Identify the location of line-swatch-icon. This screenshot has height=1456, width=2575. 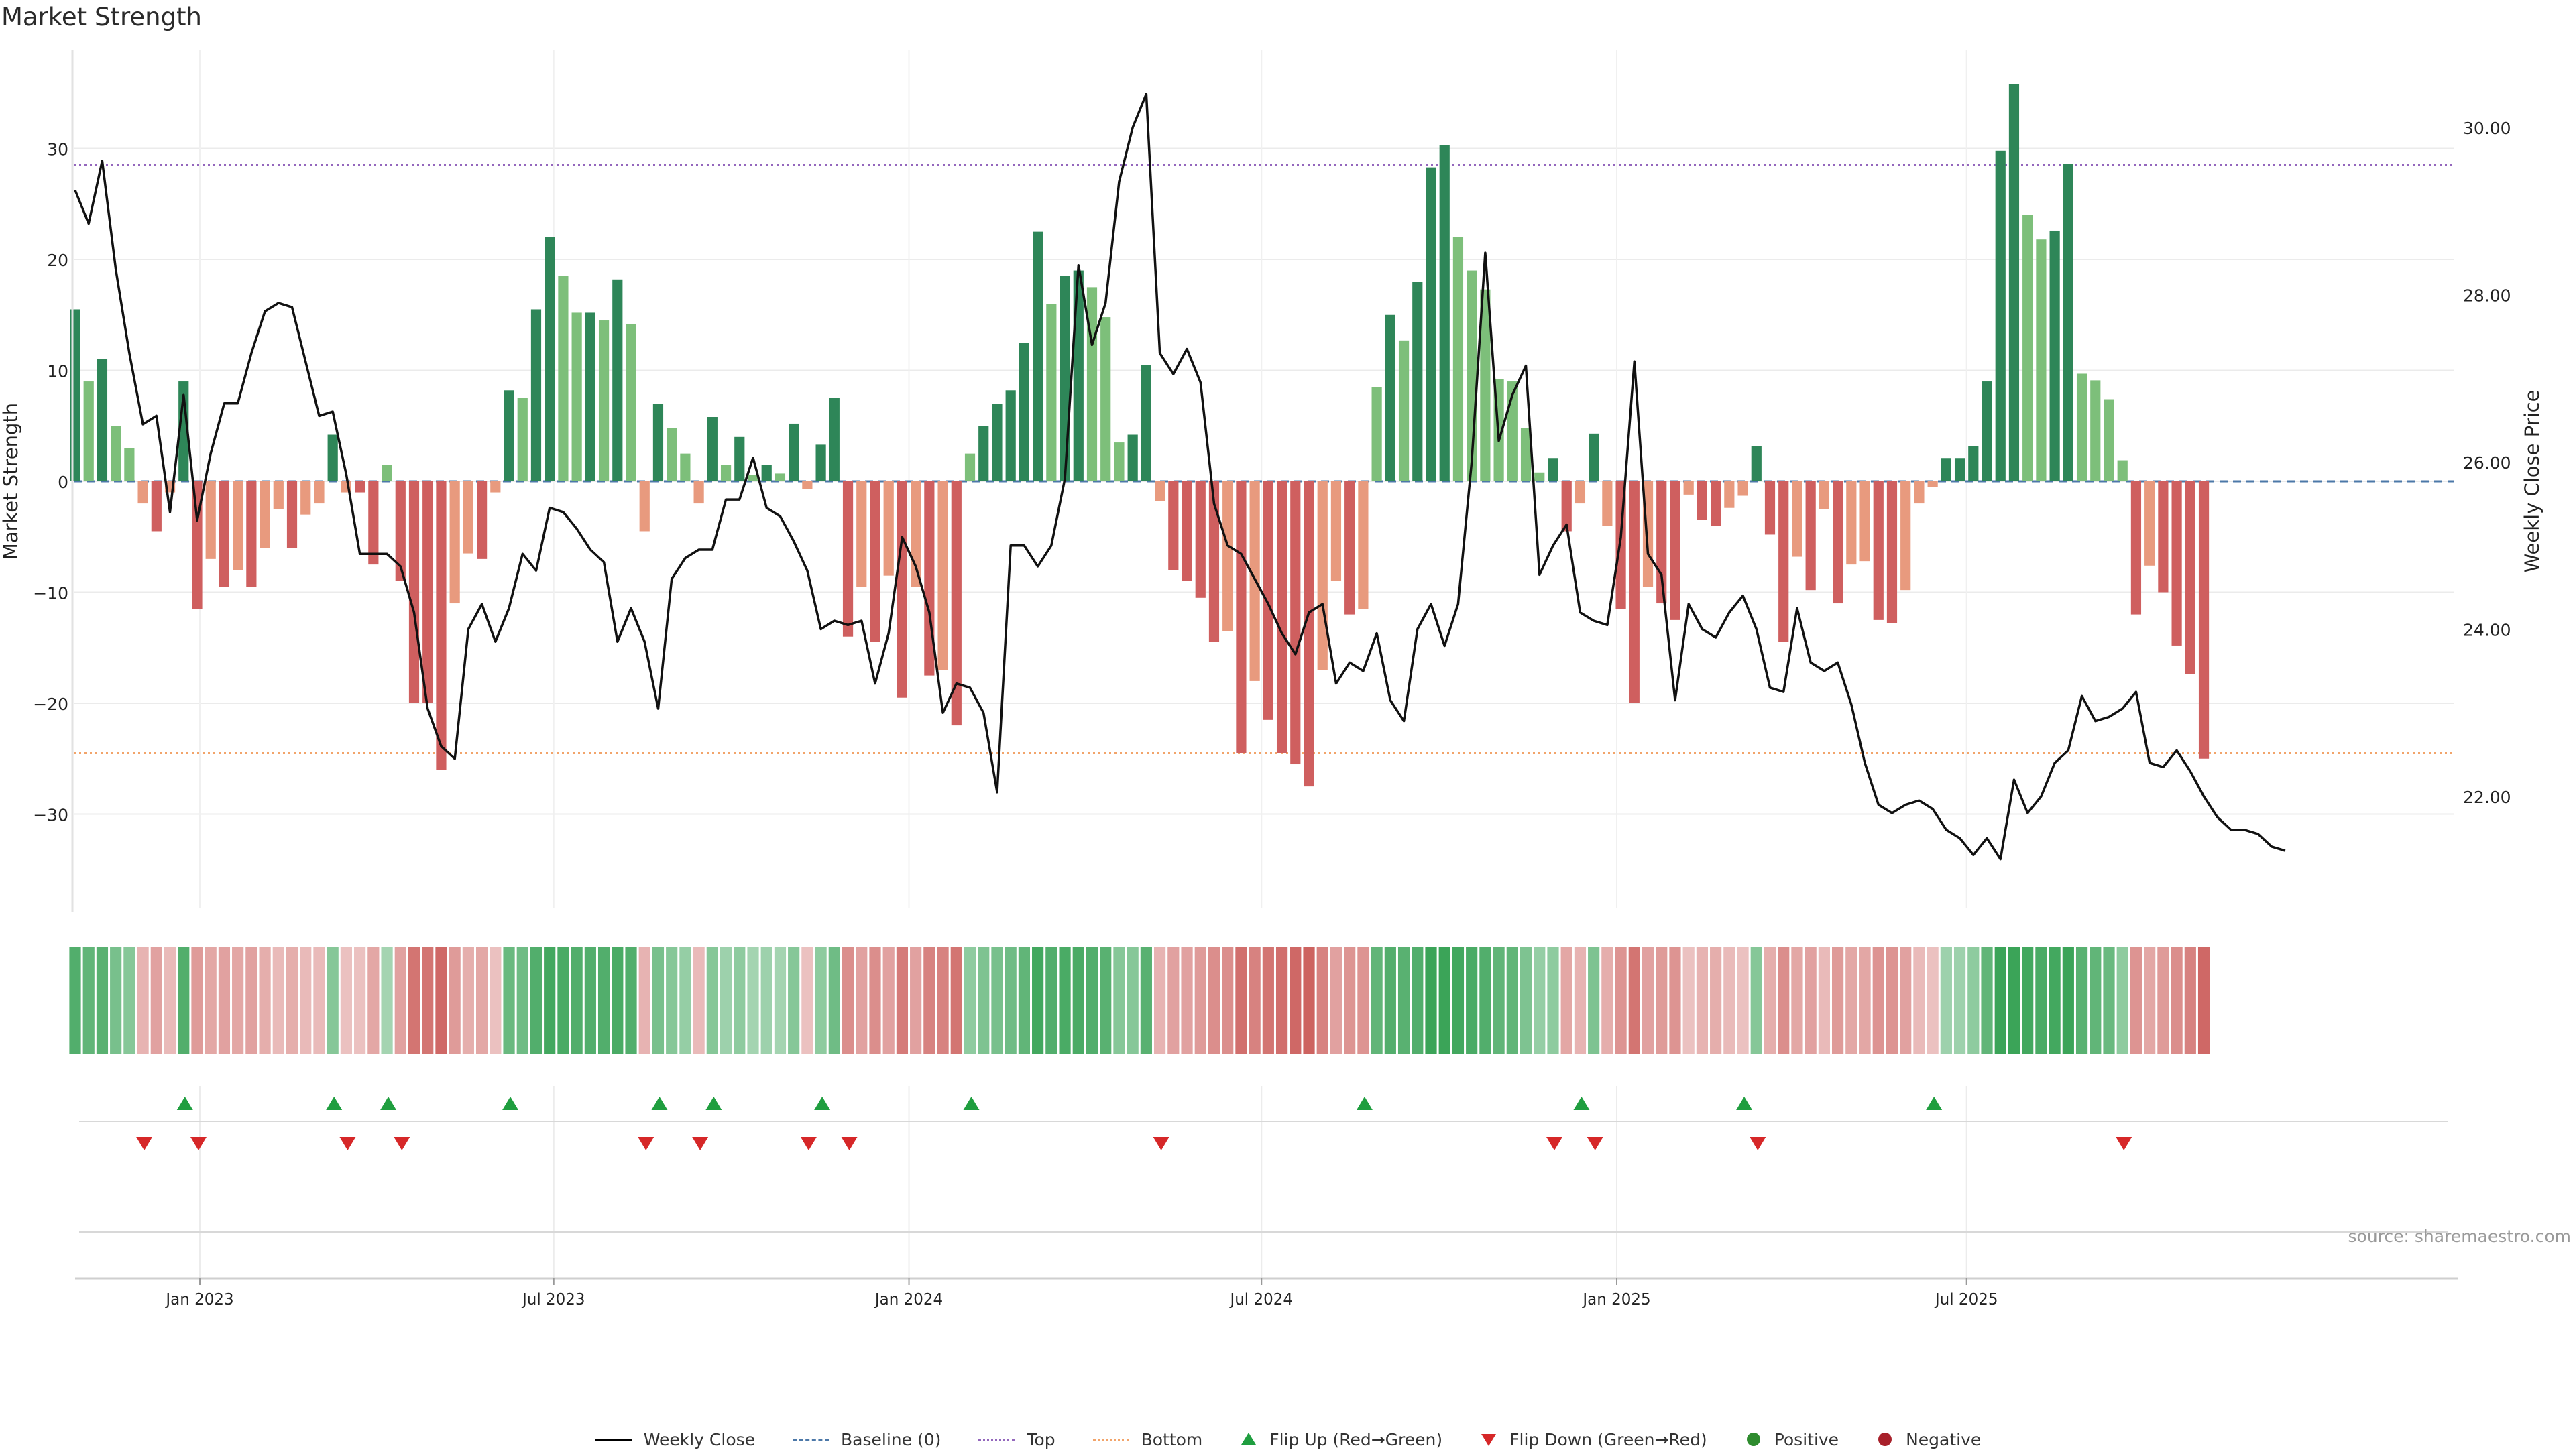
(613, 1439).